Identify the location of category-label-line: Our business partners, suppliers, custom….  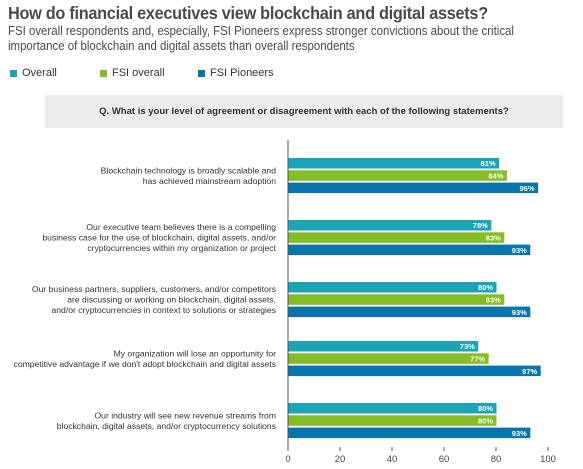
(154, 289).